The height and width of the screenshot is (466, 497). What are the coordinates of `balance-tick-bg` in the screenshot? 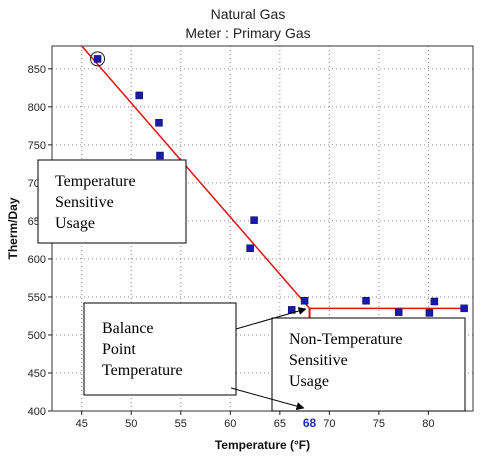 It's located at (309, 423).